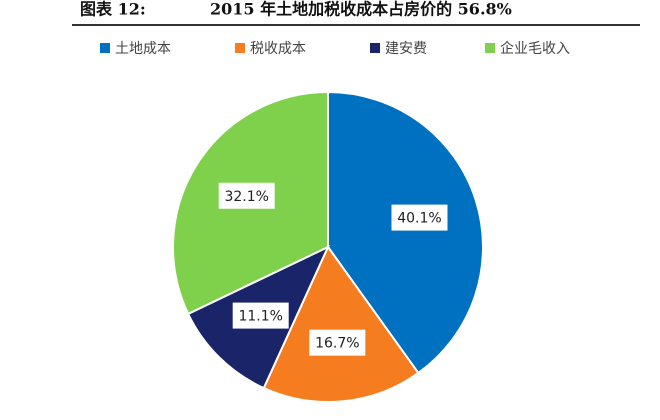  I want to click on value-label: 40.1%, so click(419, 219).